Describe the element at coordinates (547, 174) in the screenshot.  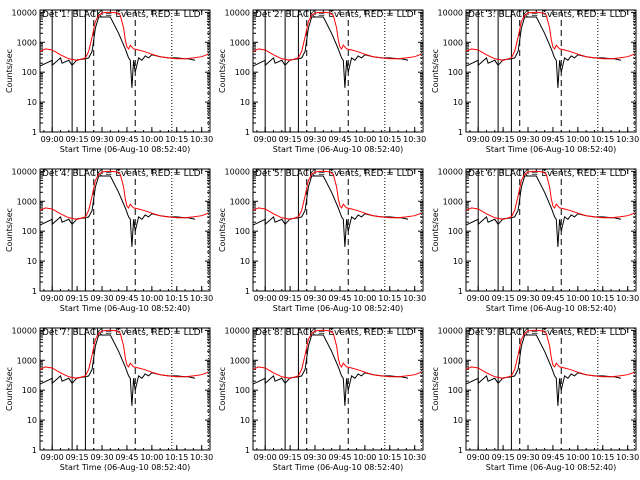
I see `panel-title: Det 6: BLACK = Events, RED = LLD` at that location.